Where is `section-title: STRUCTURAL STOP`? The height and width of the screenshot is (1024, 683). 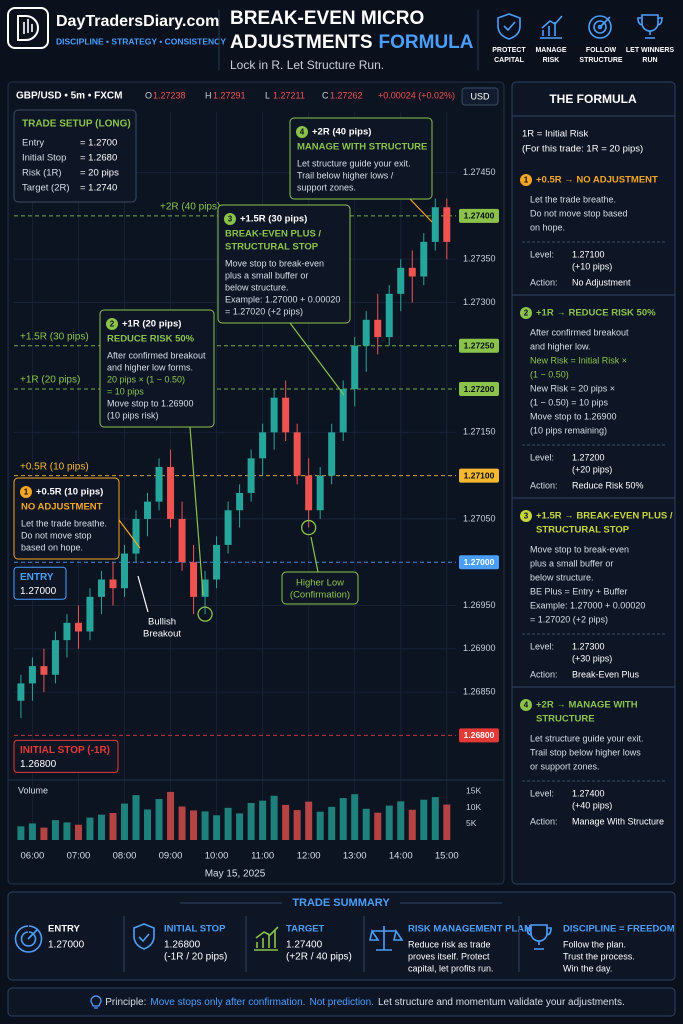 section-title: STRUCTURAL STOP is located at coordinates (583, 530).